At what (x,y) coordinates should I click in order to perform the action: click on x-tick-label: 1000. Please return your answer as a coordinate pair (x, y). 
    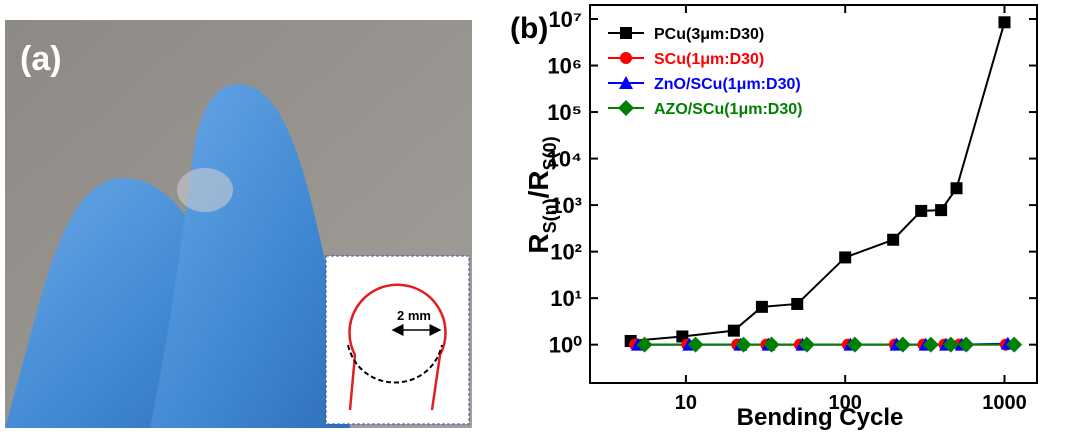
    Looking at the image, I should click on (1004, 403).